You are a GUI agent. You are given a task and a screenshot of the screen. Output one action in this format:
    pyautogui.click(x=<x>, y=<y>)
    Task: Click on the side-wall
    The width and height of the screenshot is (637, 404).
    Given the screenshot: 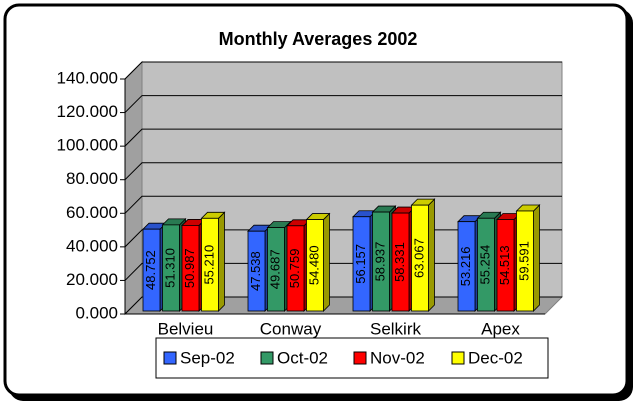 What is the action you would take?
    pyautogui.click(x=133, y=188)
    